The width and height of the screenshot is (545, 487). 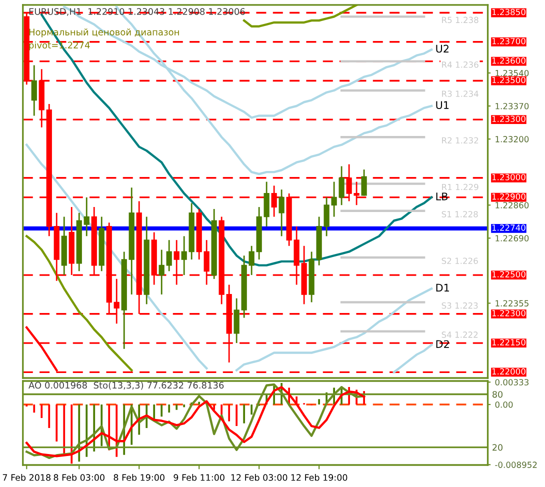 What do you see at coordinates (442, 105) in the screenshot?
I see `series-label: U1` at bounding box center [442, 105].